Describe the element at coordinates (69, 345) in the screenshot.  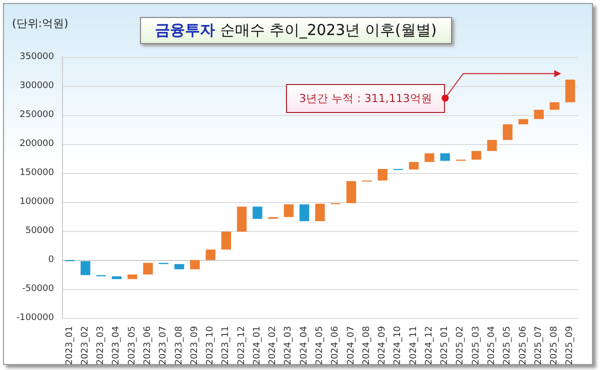
I see `x-tick-label: 2023_01` at that location.